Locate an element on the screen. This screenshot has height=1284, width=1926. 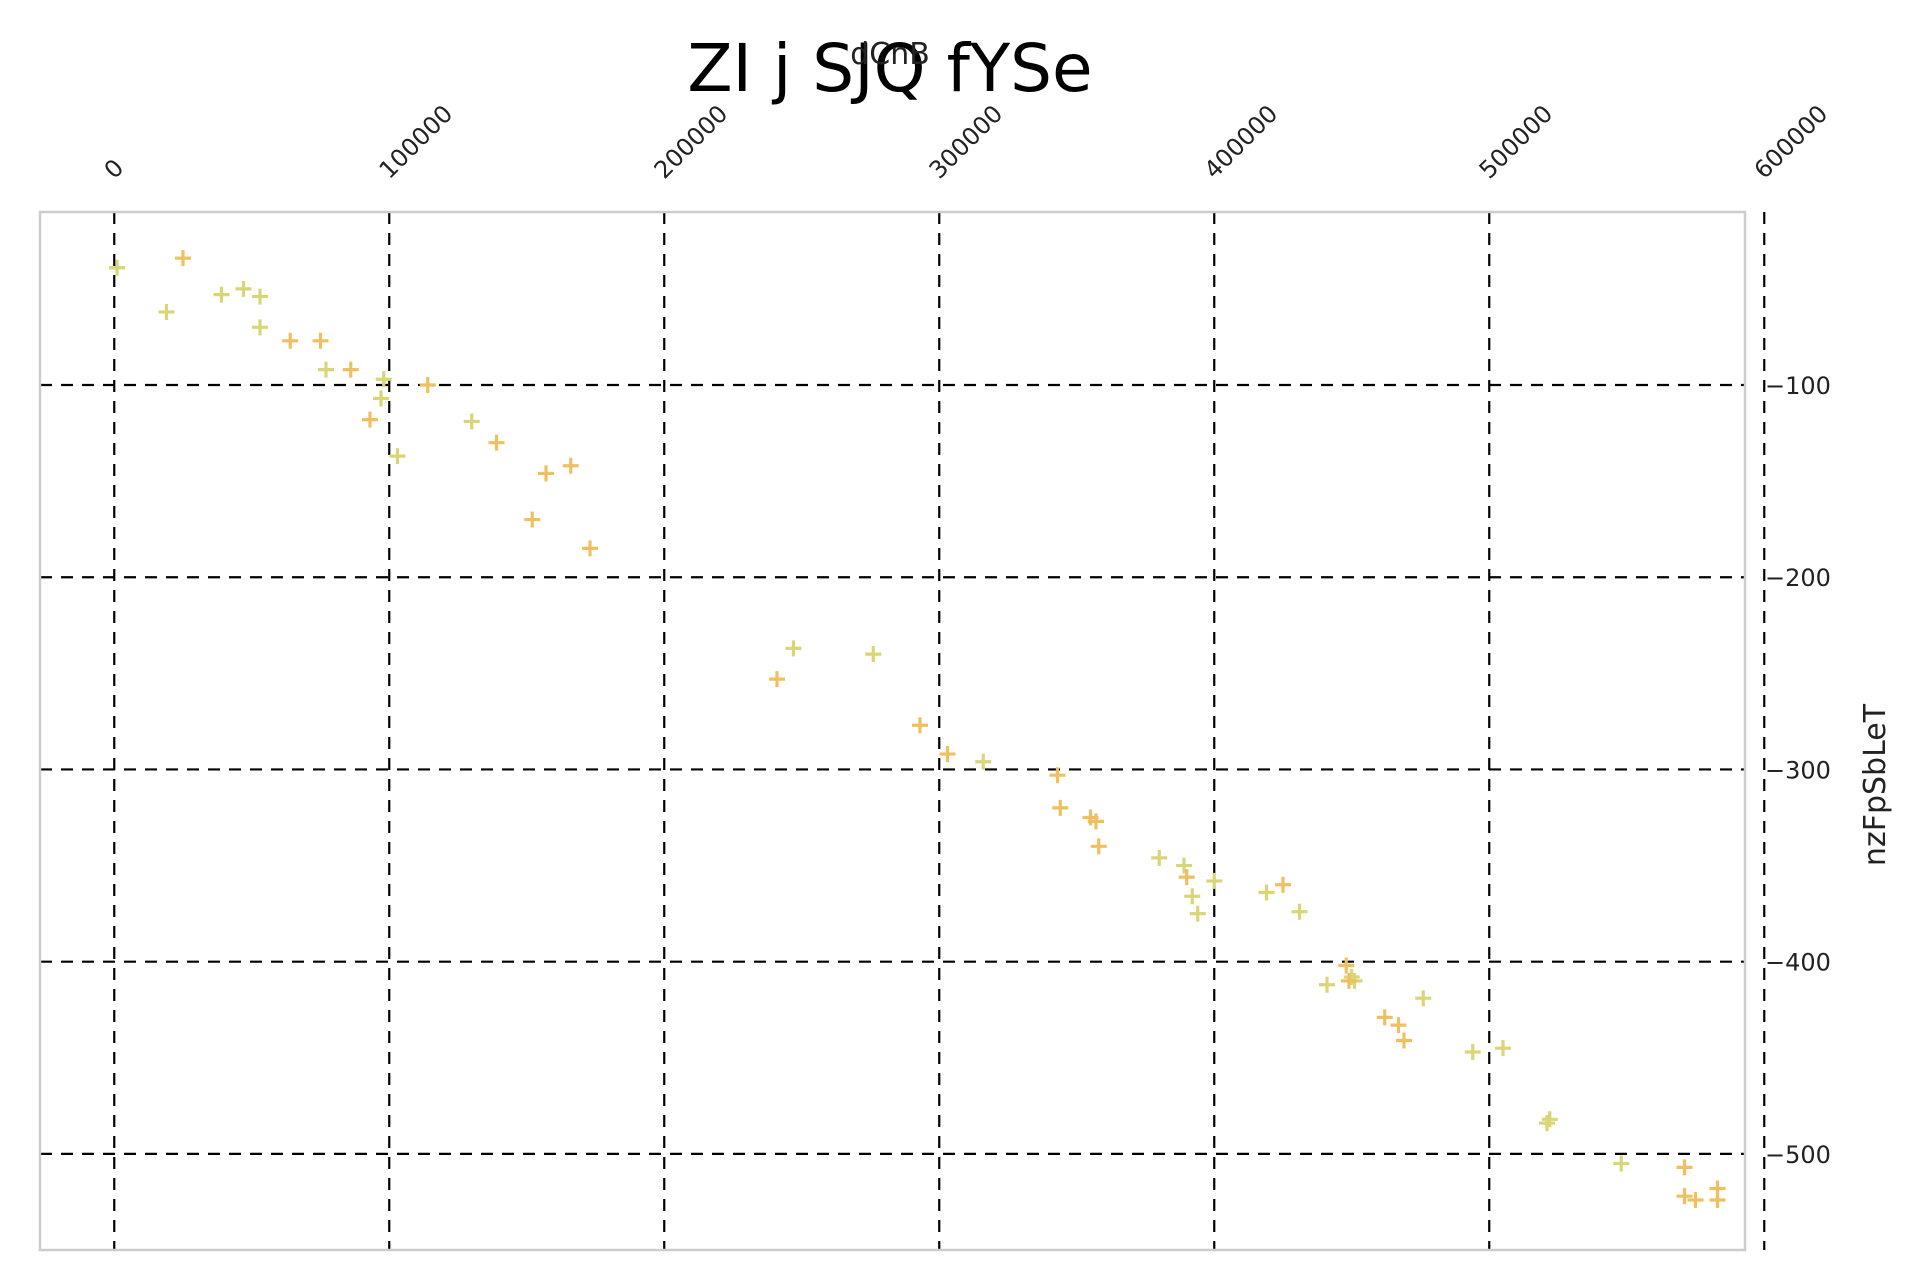
y-tick-label: −100 is located at coordinates (1798, 386).